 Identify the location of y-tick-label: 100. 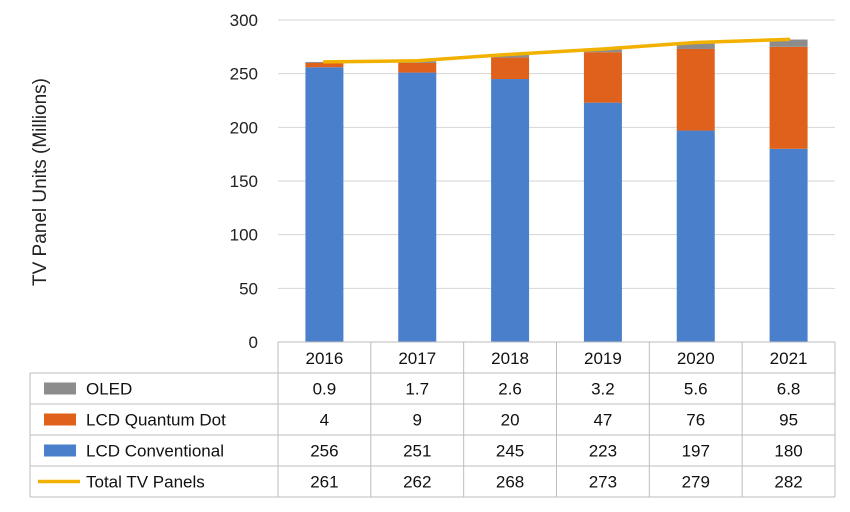
(244, 235).